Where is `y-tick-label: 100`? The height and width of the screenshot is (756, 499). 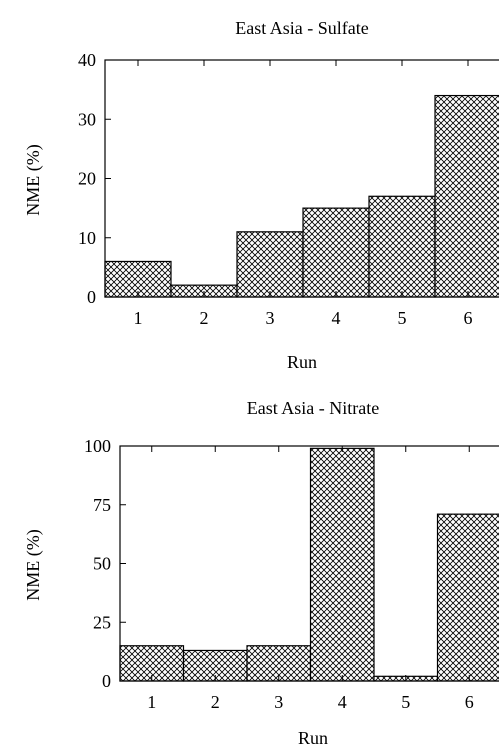
y-tick-label: 100 is located at coordinates (97, 446).